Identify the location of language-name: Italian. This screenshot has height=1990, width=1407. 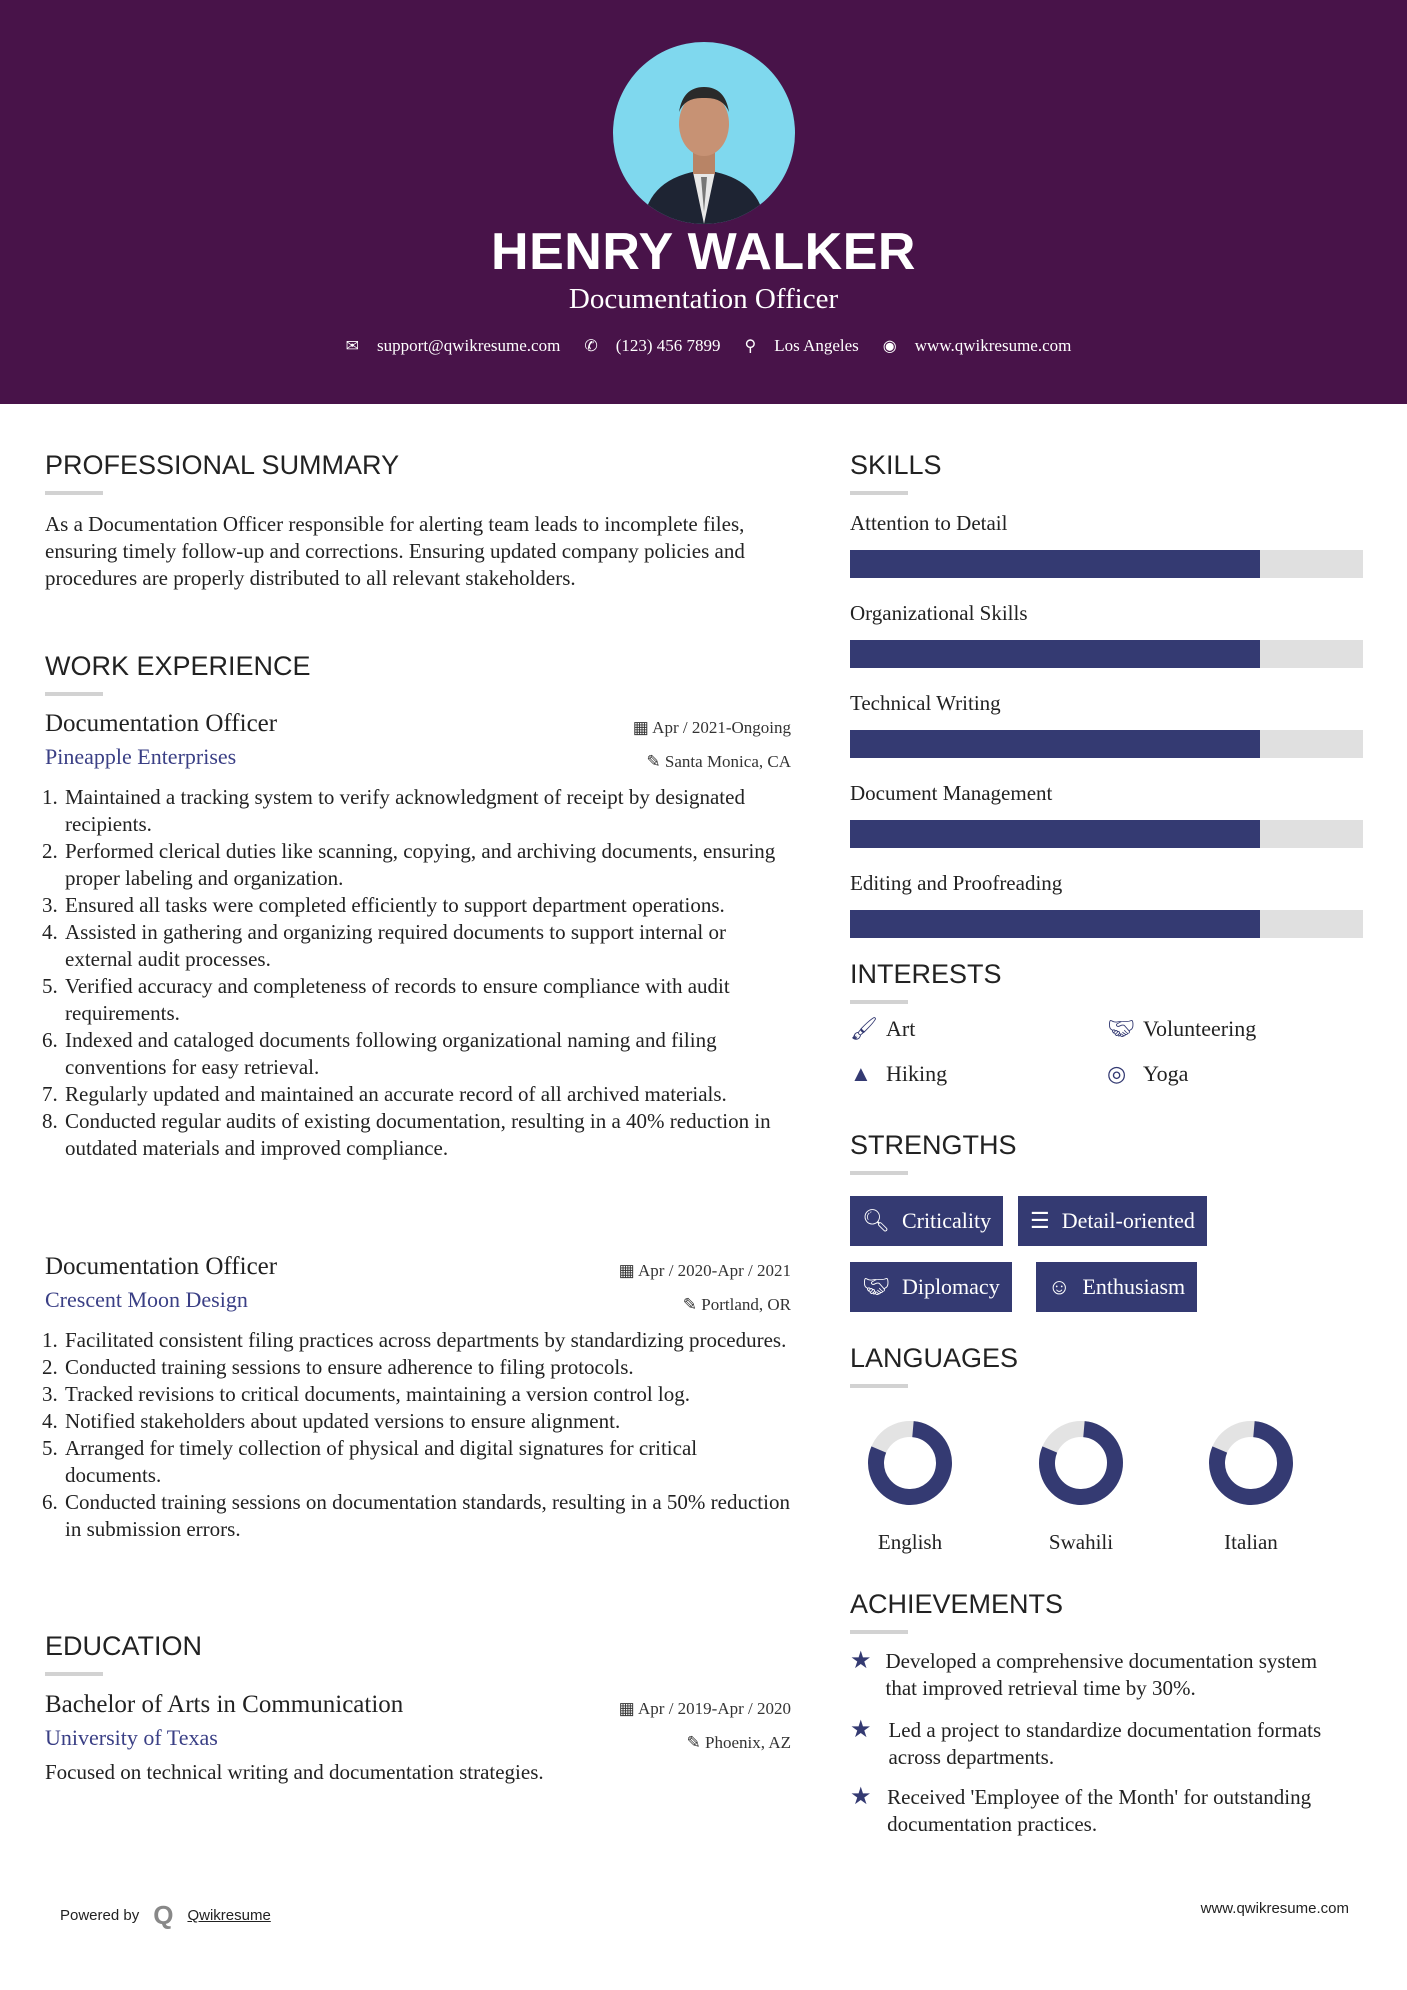
(1251, 1542).